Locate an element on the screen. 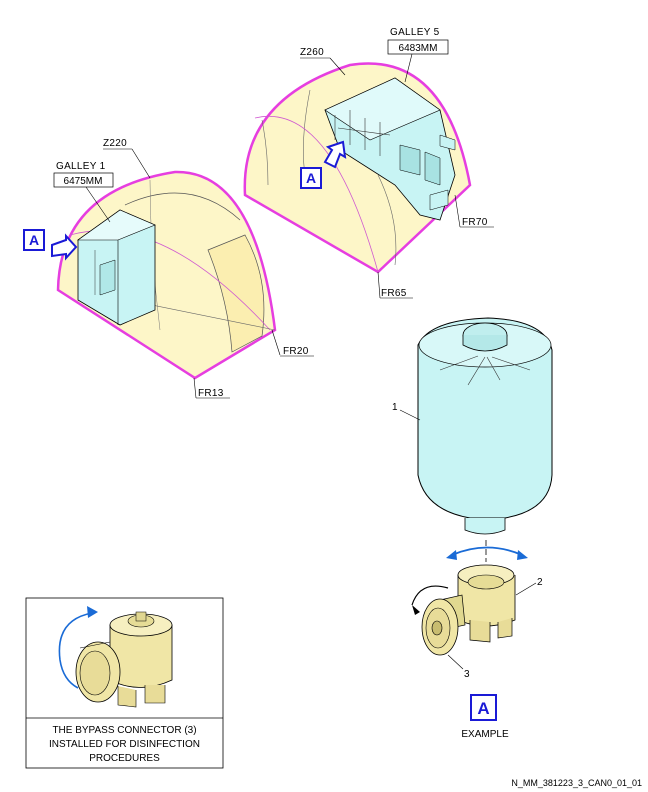  rotation-arrow is located at coordinates (487, 553).